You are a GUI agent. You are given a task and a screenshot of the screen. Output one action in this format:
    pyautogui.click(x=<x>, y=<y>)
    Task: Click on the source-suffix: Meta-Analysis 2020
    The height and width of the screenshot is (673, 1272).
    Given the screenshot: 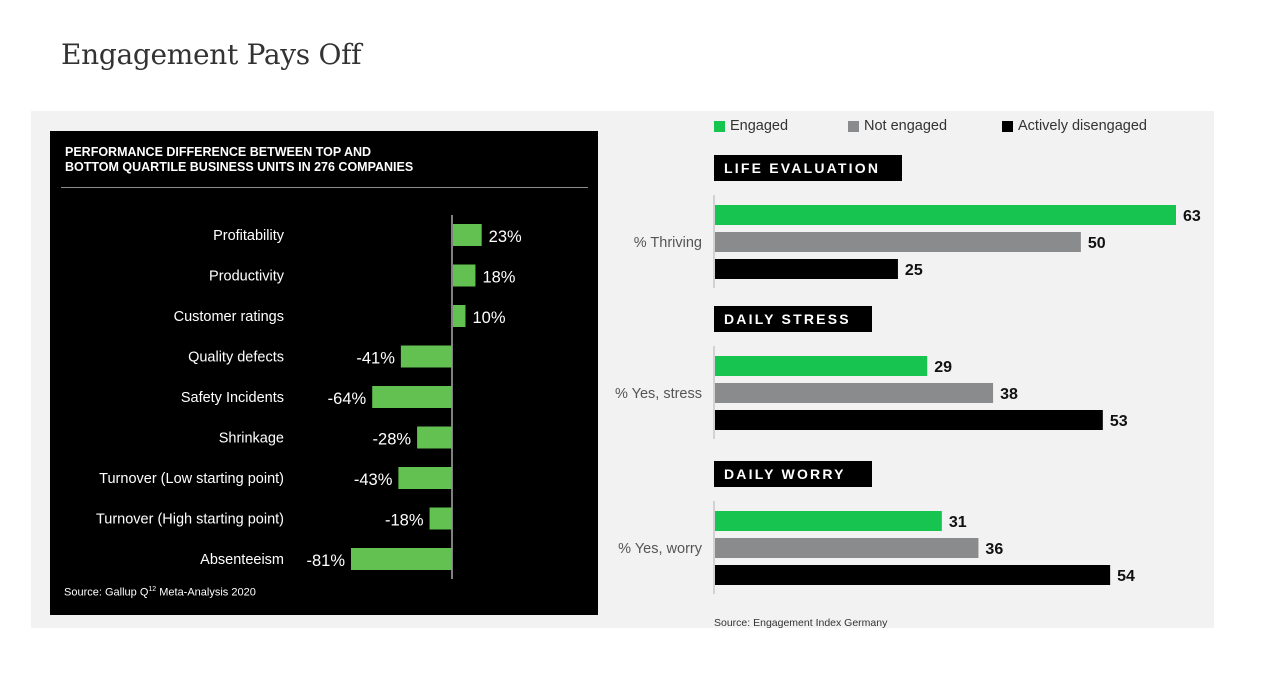 What is the action you would take?
    pyautogui.click(x=206, y=592)
    